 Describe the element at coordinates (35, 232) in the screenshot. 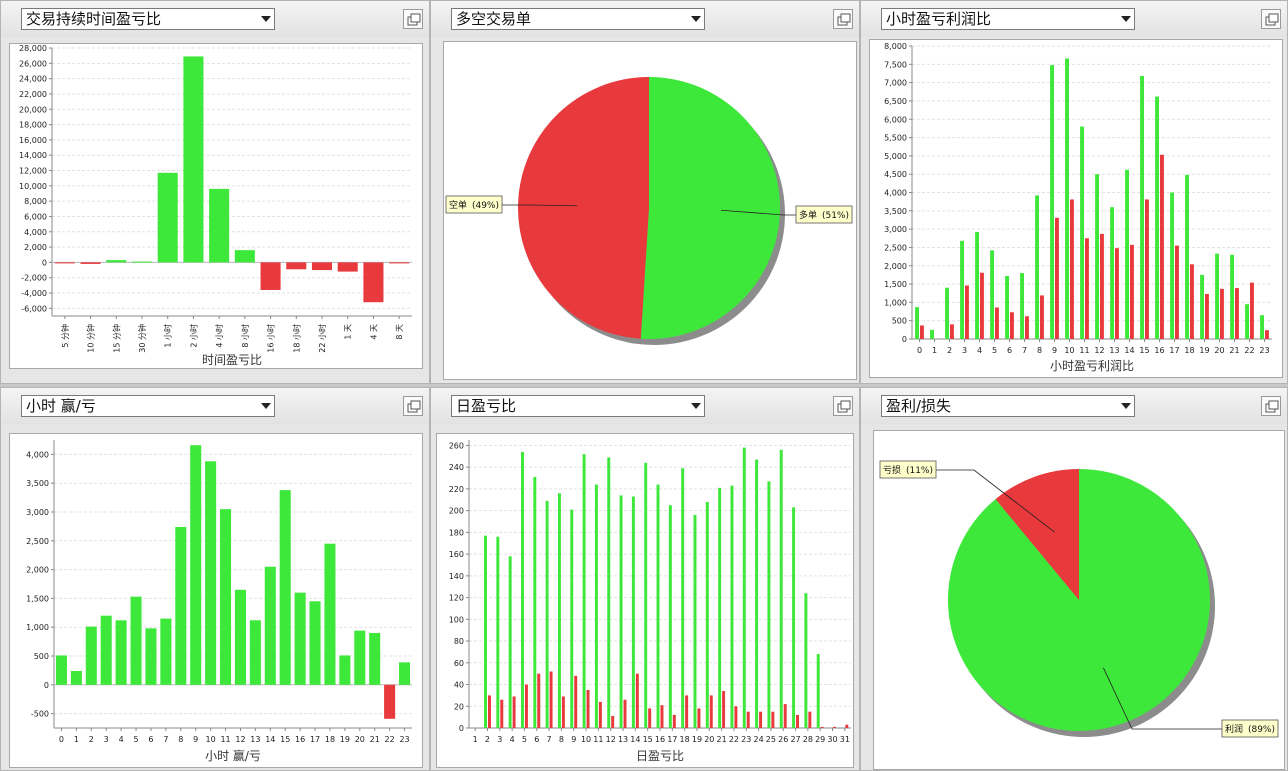

I see `y-tick-label: 4,000` at that location.